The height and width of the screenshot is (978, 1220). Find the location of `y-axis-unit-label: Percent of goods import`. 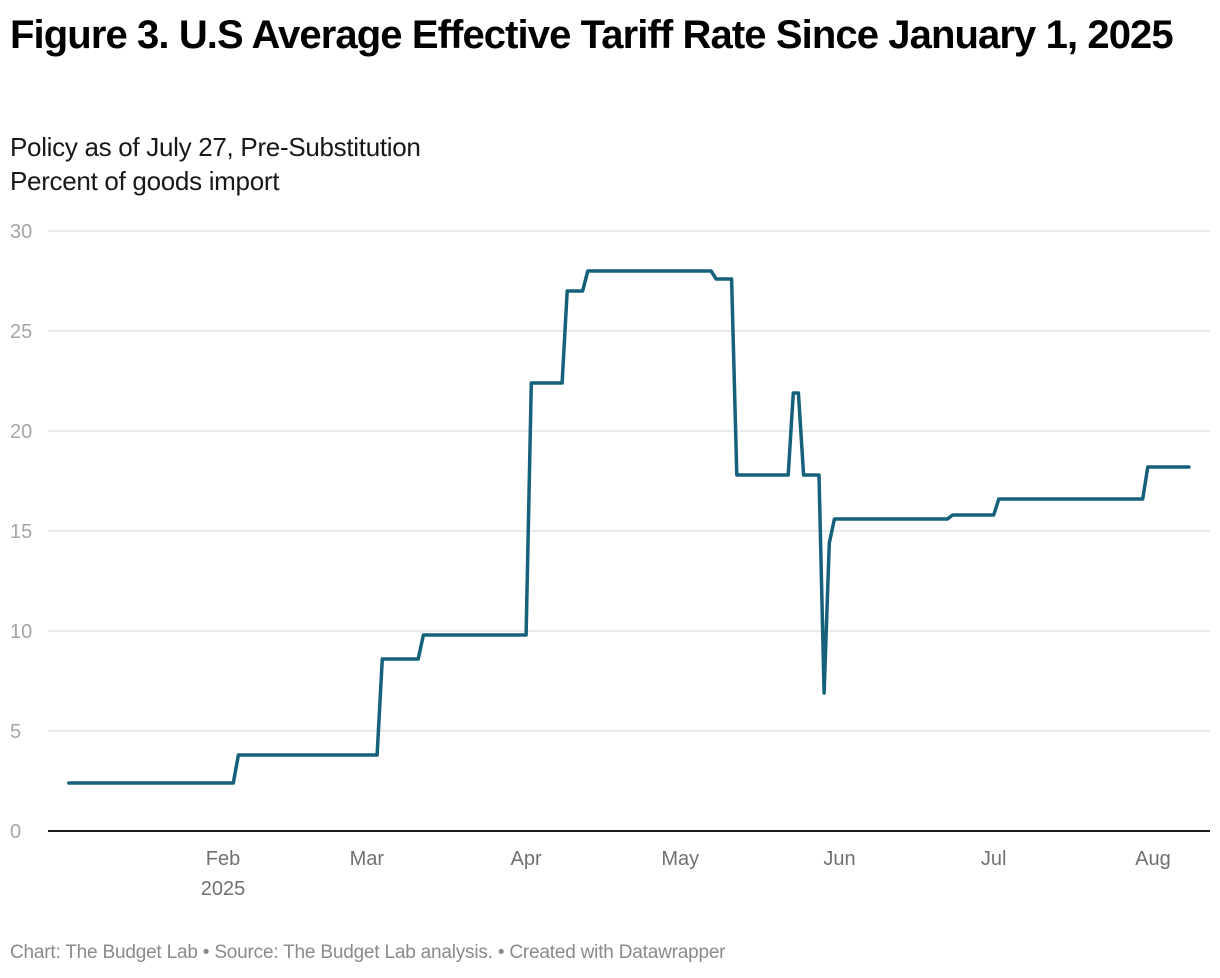

y-axis-unit-label: Percent of goods import is located at coordinates (145, 181).